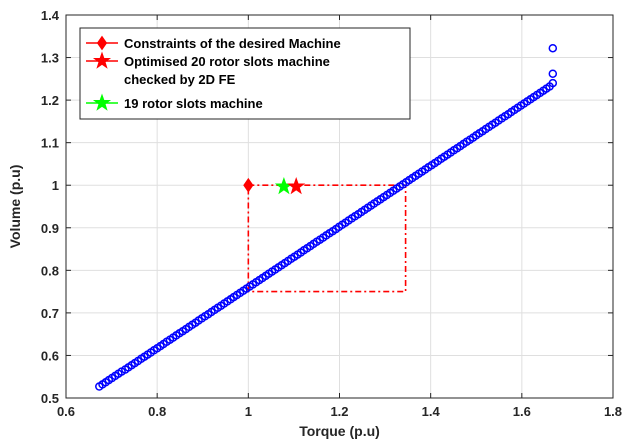 The width and height of the screenshot is (626, 448). Describe the element at coordinates (15, 207) in the screenshot. I see `y-axis-label: Volume (p.u)` at that location.